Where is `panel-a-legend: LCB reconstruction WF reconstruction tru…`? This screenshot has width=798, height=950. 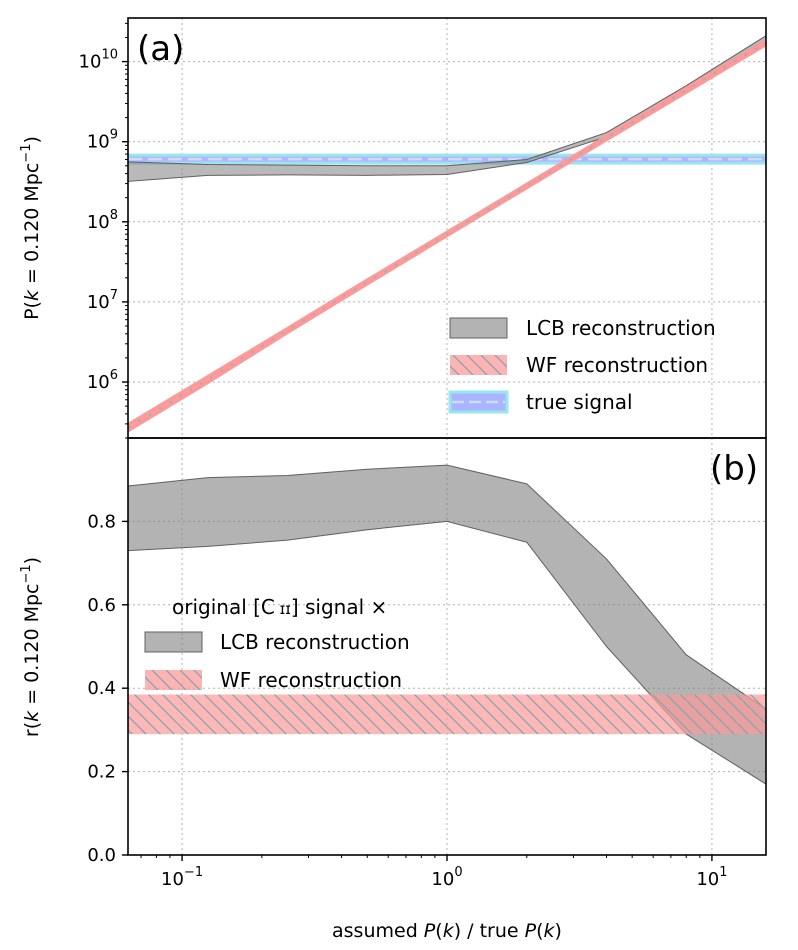
panel-a-legend: LCB reconstruction WF reconstruction tru… is located at coordinates (582, 365).